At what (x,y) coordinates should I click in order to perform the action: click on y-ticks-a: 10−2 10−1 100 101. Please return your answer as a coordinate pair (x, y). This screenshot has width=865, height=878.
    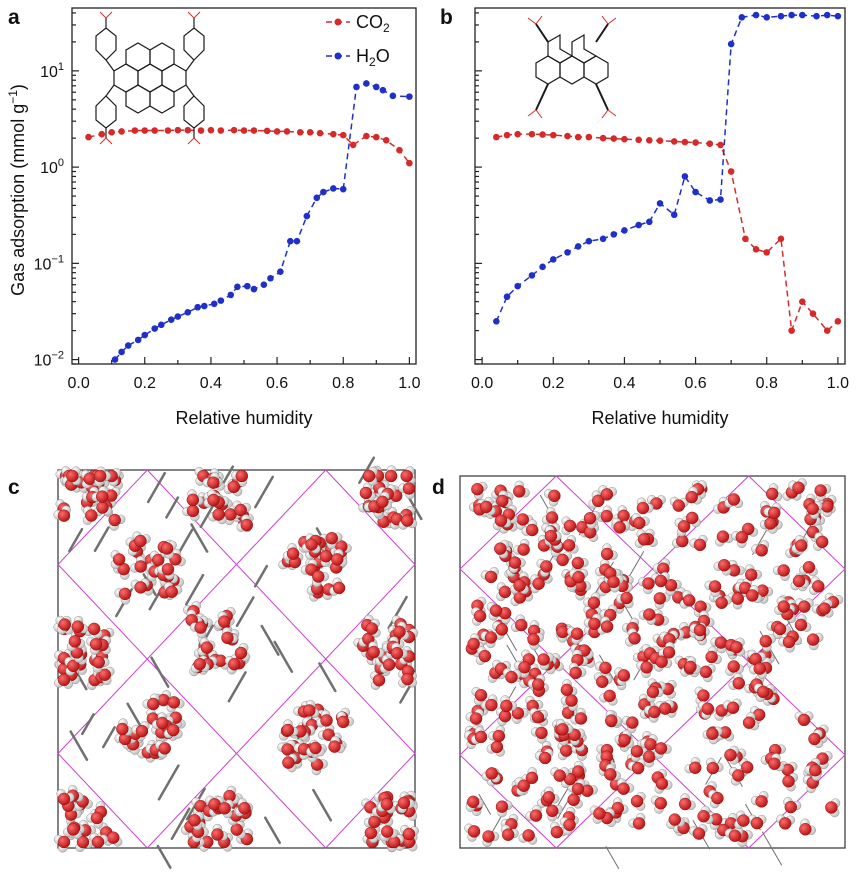
    Looking at the image, I should click on (56, 191).